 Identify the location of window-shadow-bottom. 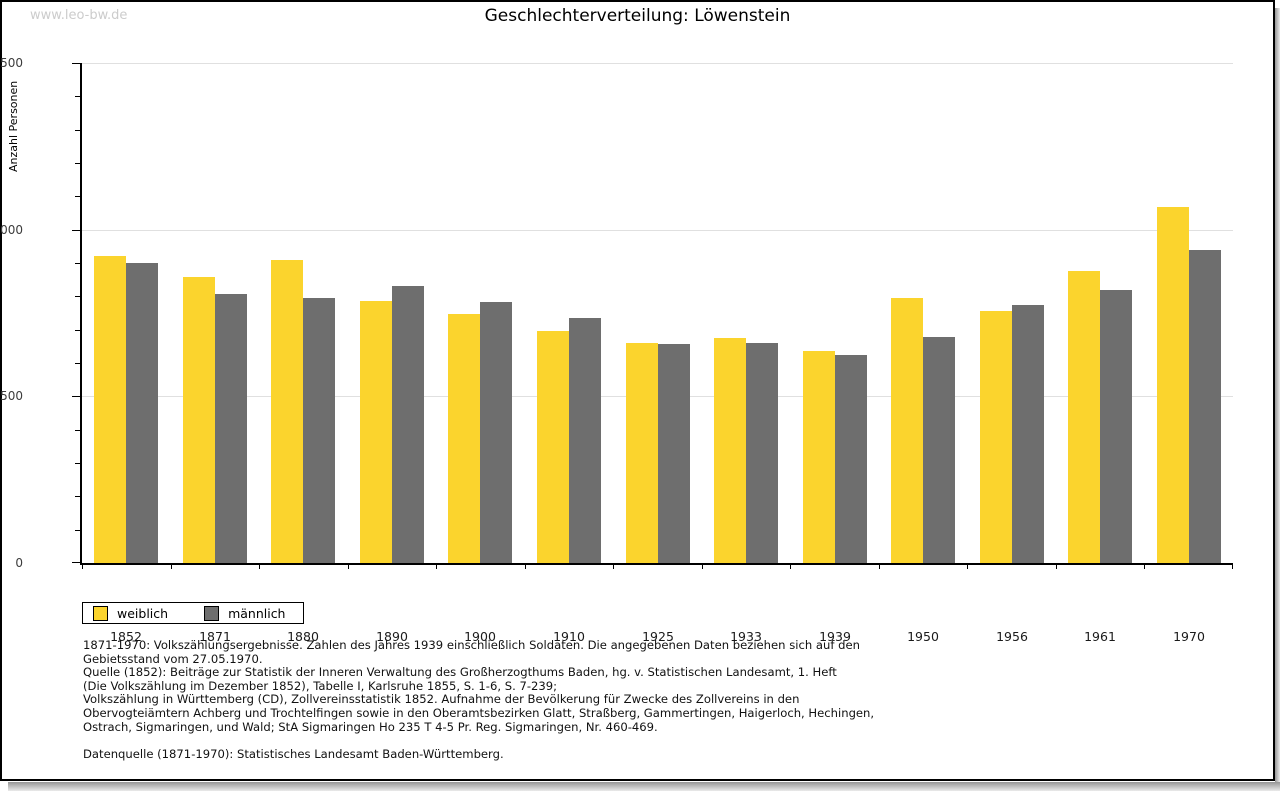
(644, 786).